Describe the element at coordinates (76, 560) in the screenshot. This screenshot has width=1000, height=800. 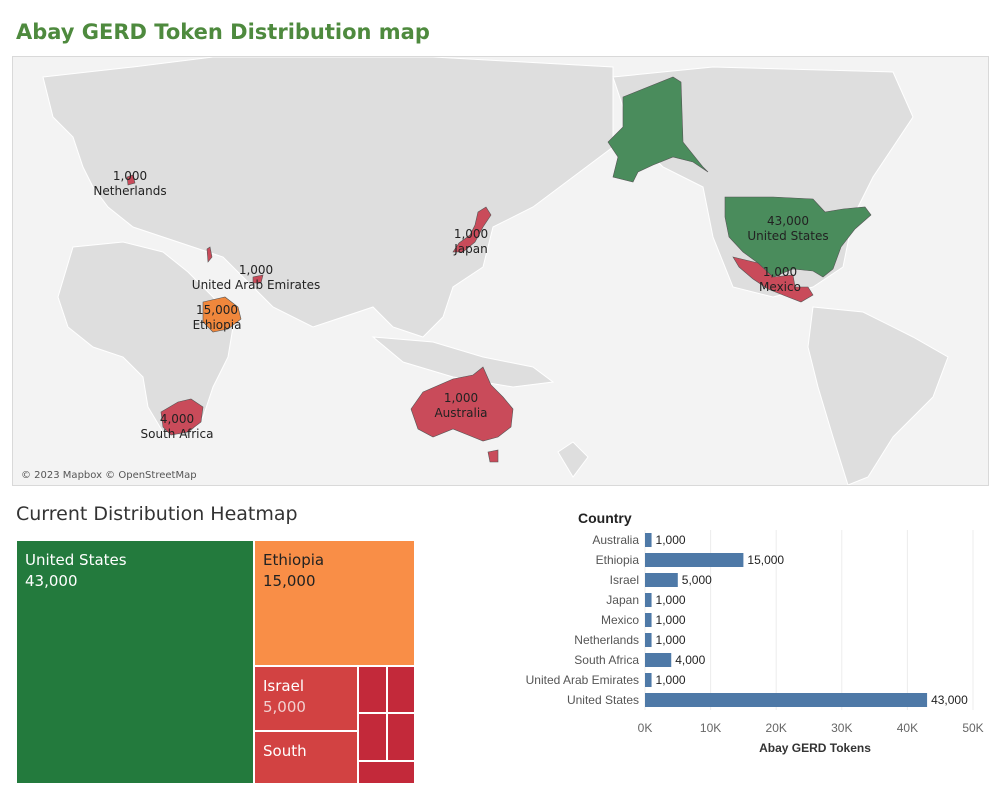
I see `treemap-tile-name: United States` at that location.